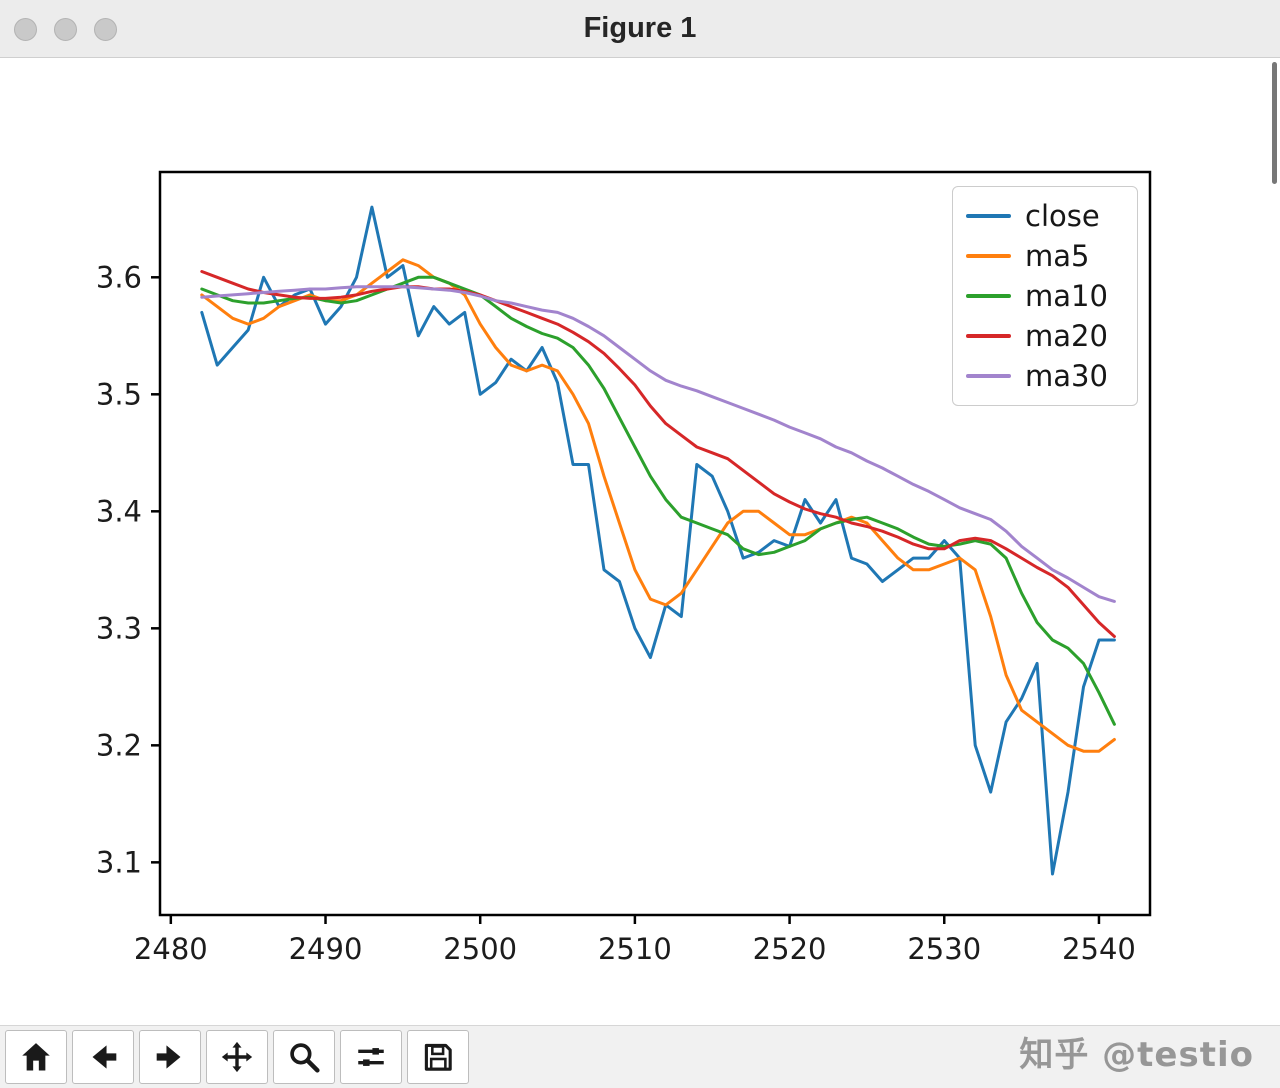 The width and height of the screenshot is (1280, 1088). I want to click on legend-label: ma10, so click(1066, 296).